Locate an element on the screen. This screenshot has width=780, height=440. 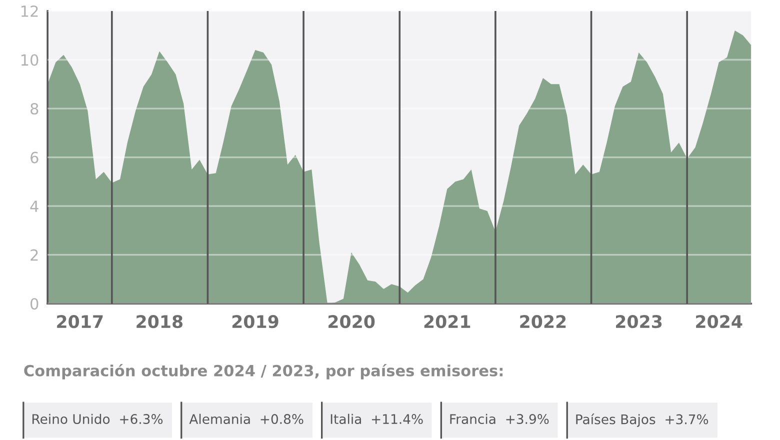
x-tick-label: 2022 is located at coordinates (543, 321).